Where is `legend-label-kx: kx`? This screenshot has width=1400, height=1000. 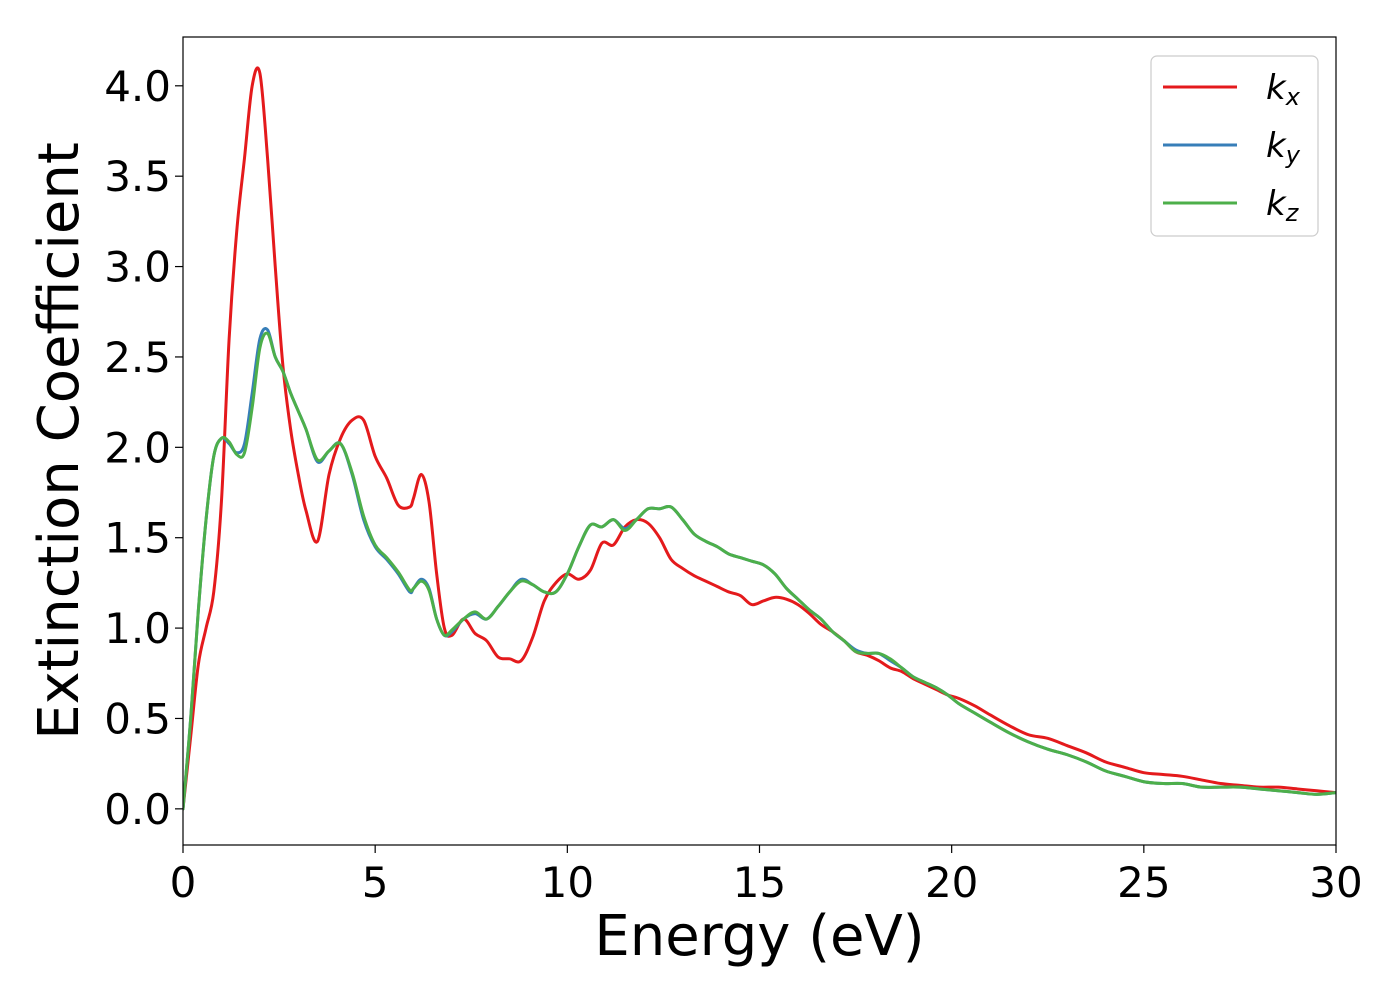 legend-label-kx: kx is located at coordinates (1283, 89).